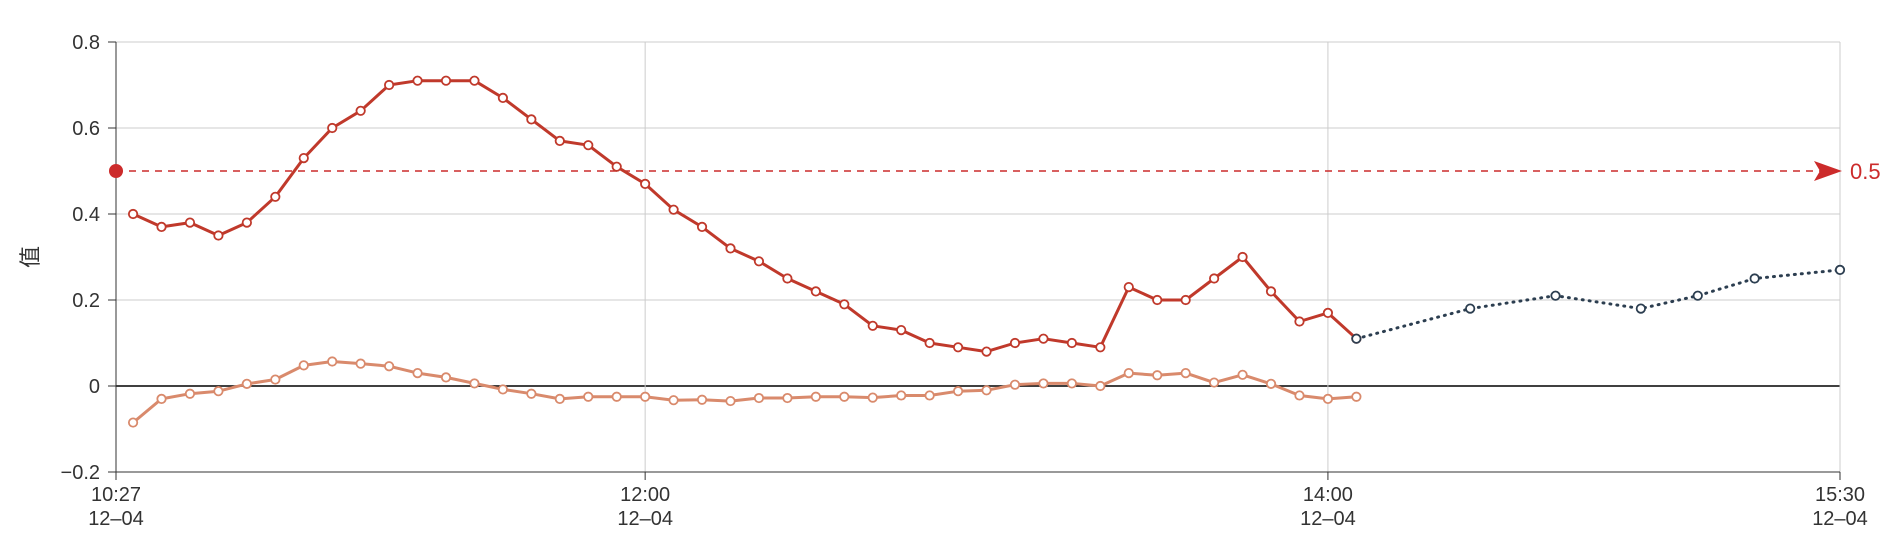  Describe the element at coordinates (86, 43) in the screenshot. I see `y-tick-label: 0.8` at that location.